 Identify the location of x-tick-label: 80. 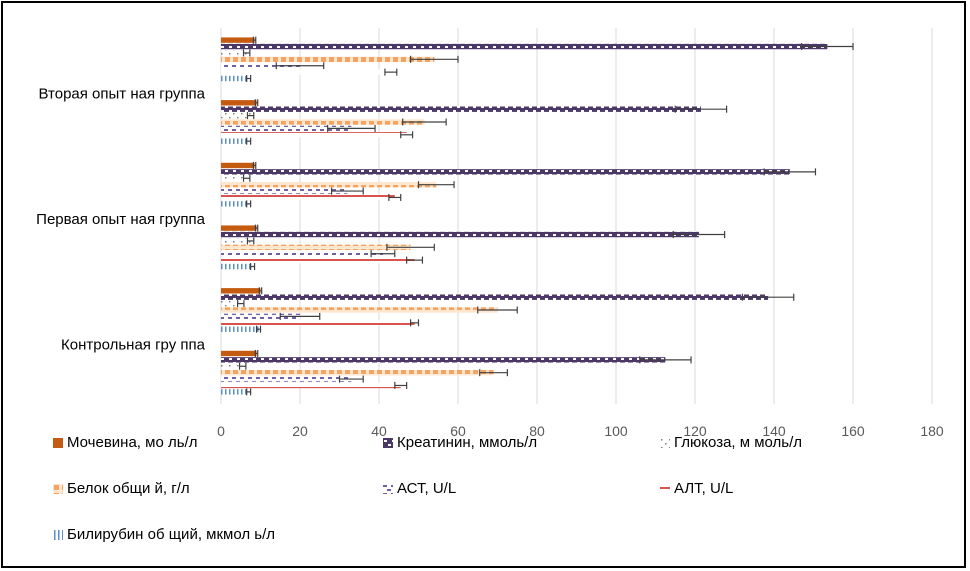
(537, 431).